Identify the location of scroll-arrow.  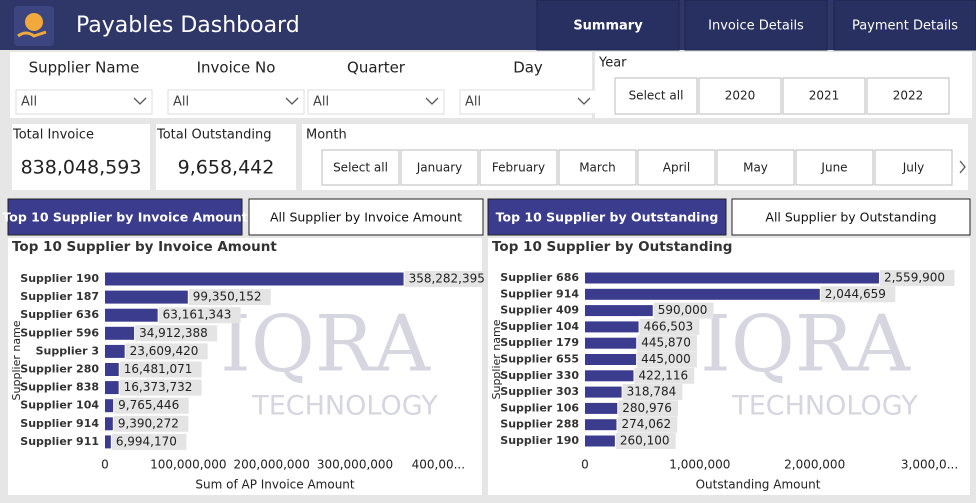
(962, 167).